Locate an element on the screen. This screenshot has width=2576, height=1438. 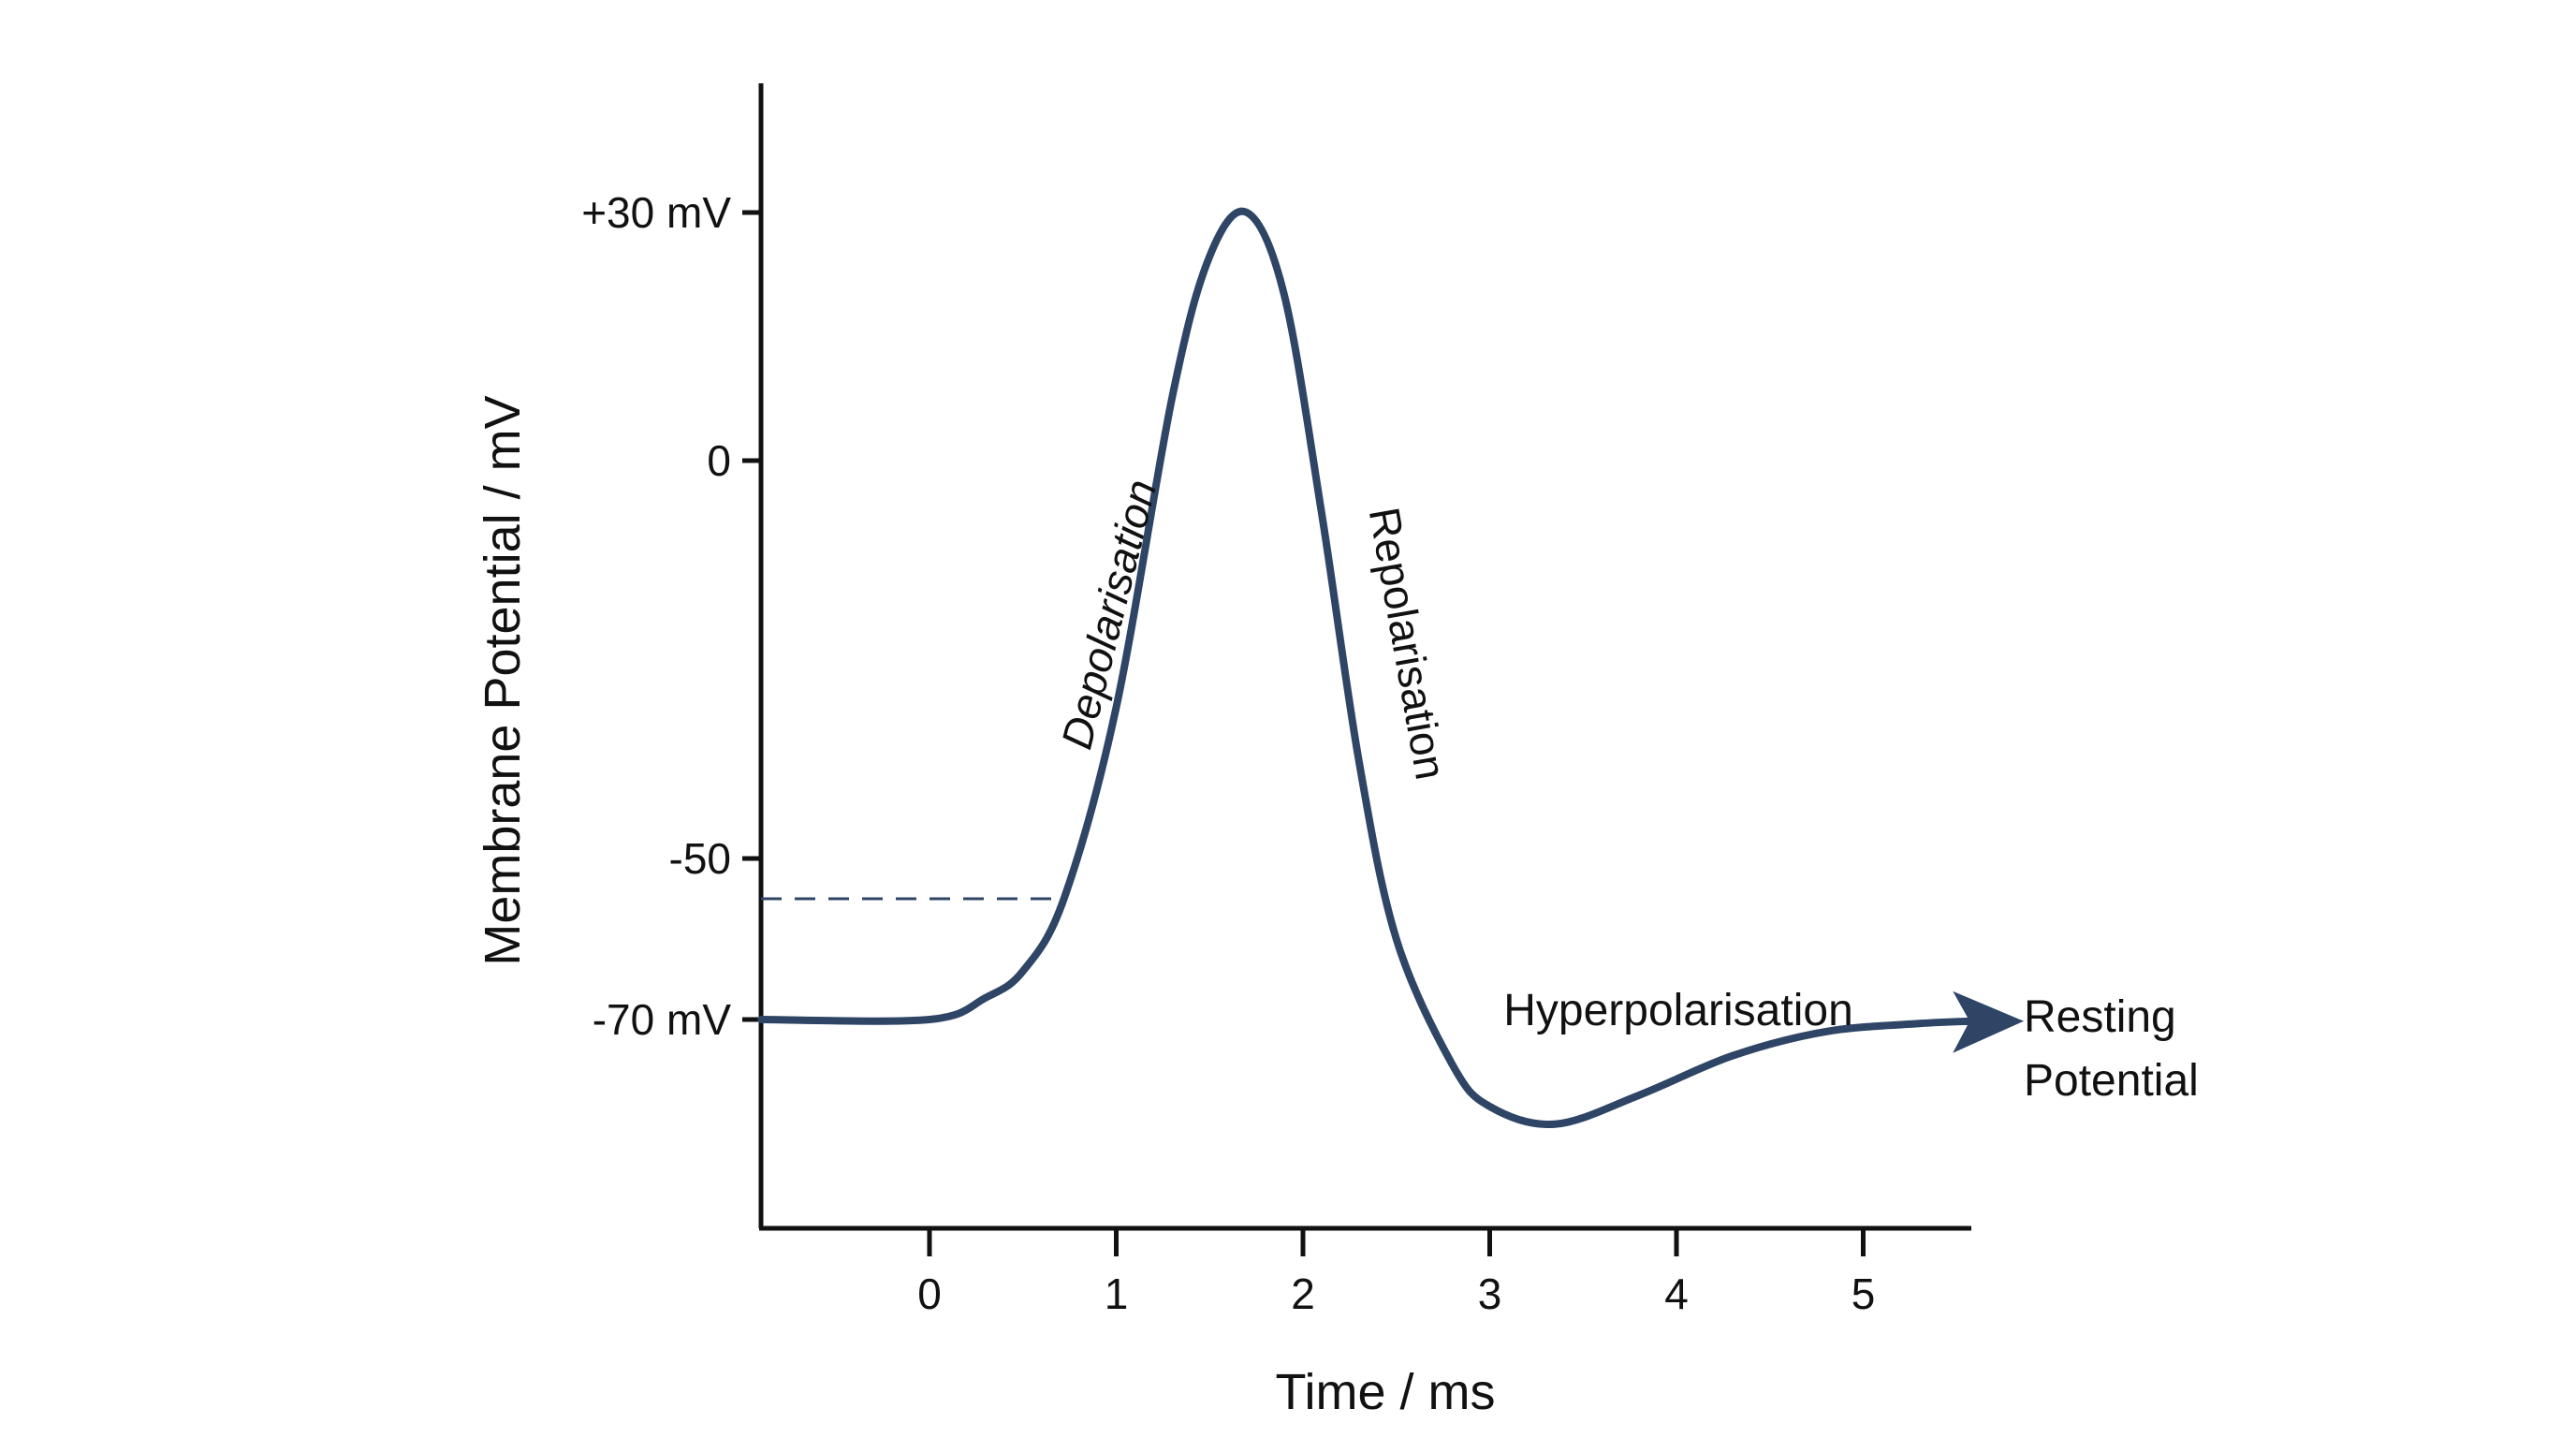
x-axis-label: Time / ms is located at coordinates (1386, 1392).